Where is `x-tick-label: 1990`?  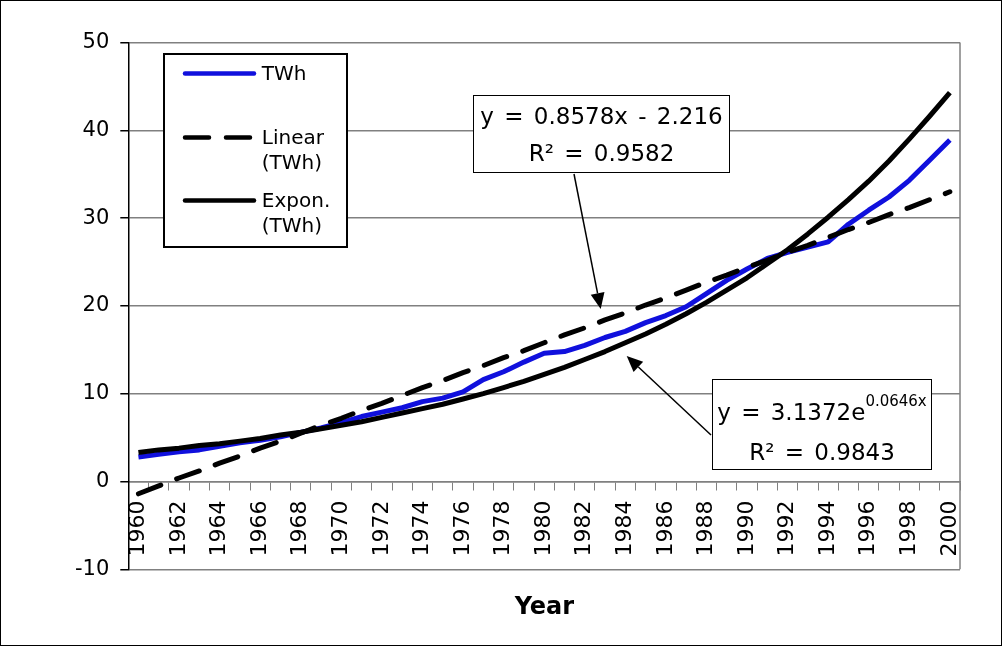 x-tick-label: 1990 is located at coordinates (745, 528).